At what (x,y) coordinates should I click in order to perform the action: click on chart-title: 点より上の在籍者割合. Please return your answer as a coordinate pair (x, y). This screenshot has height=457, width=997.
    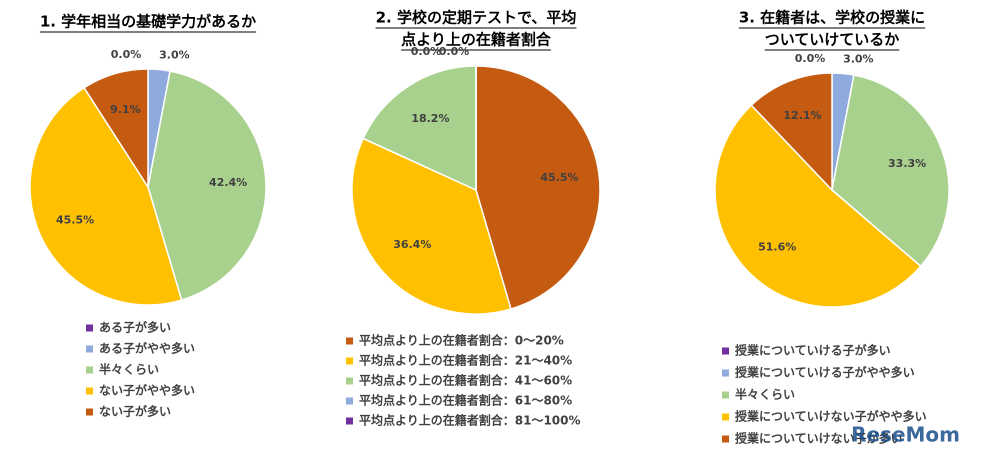
    Looking at the image, I should click on (476, 40).